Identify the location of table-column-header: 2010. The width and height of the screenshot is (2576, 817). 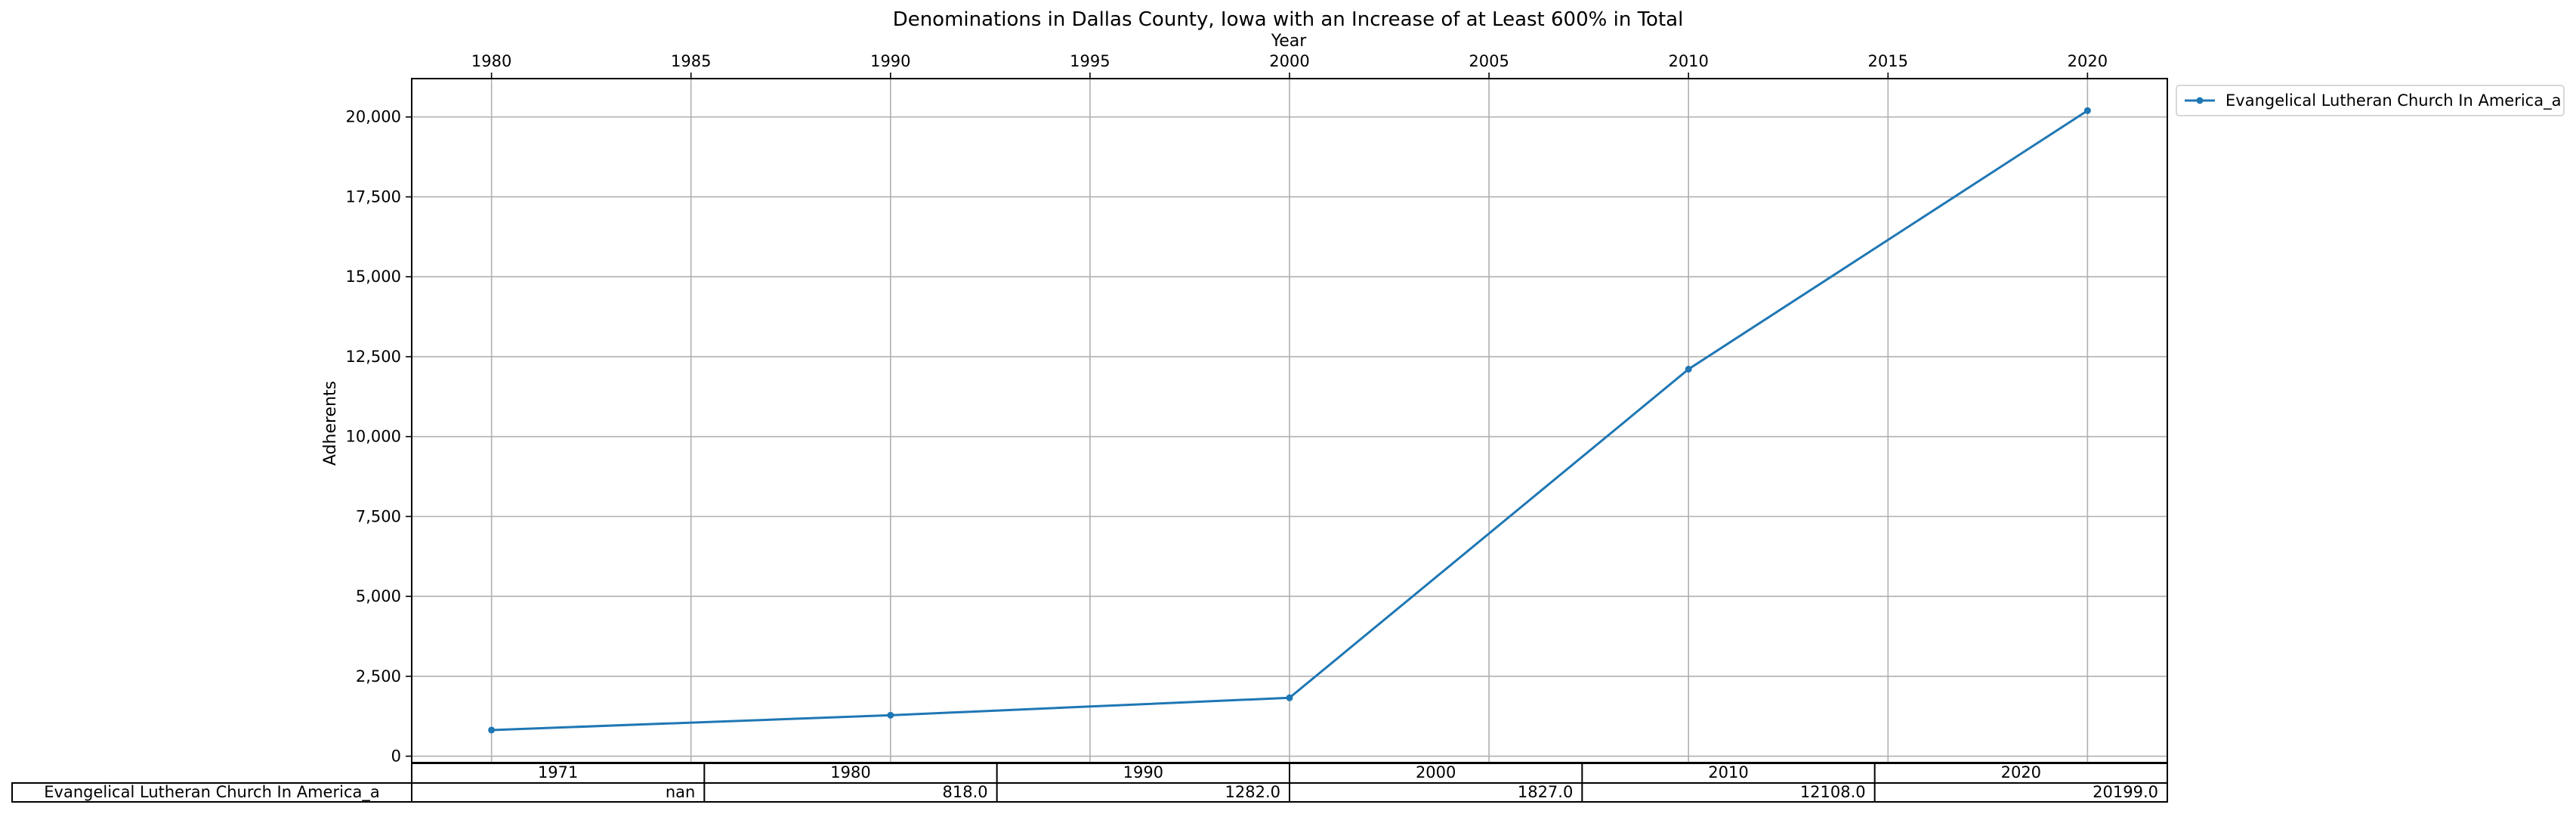
(1728, 772).